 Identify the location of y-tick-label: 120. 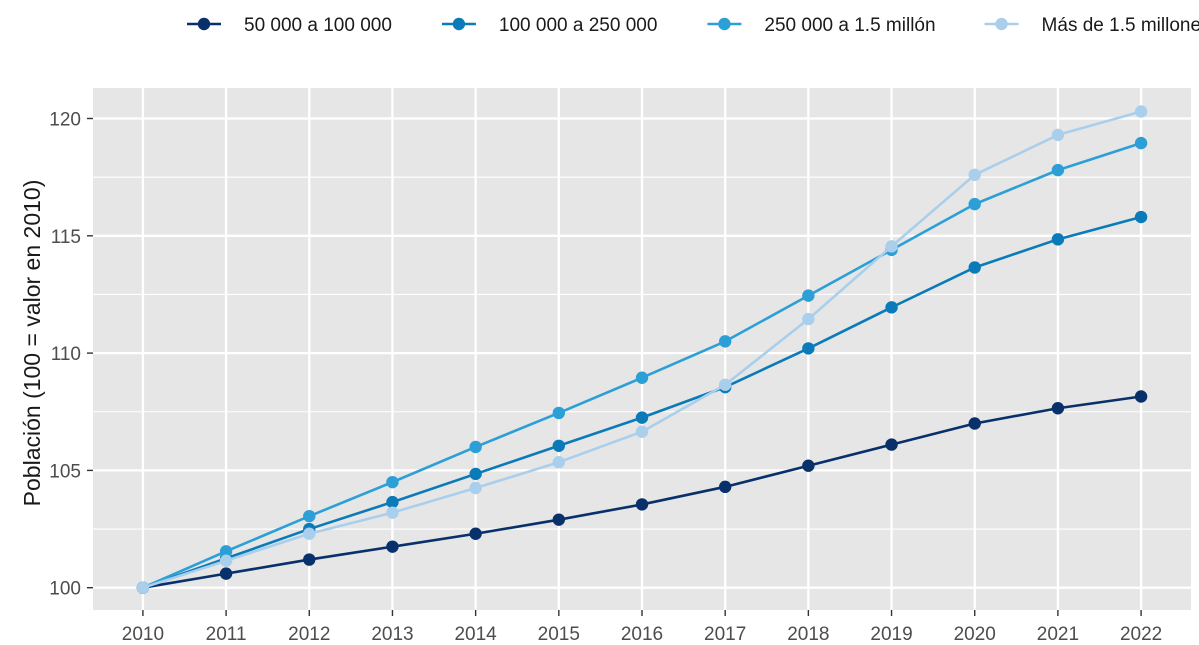
(65, 119).